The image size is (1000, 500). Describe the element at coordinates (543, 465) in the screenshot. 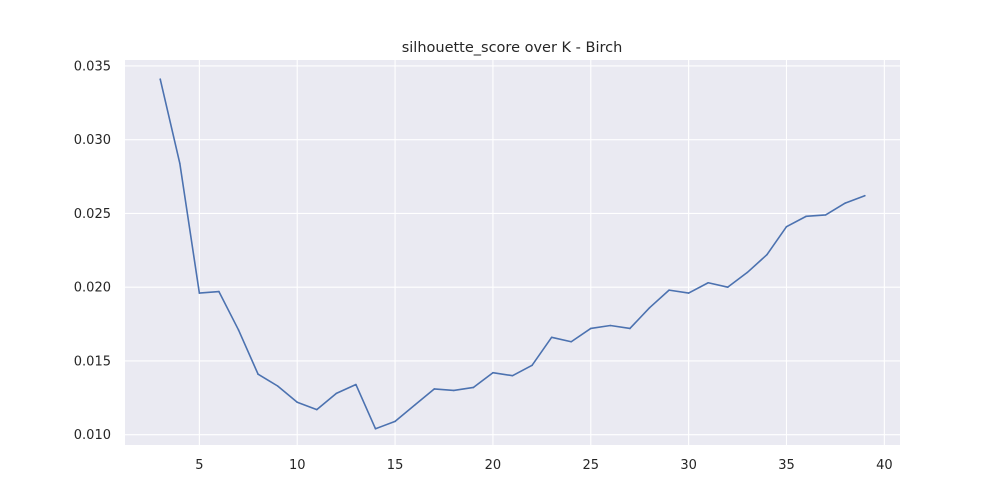

I see `x-axis-ticks: 5 10 15 20 25 30 35 40` at that location.